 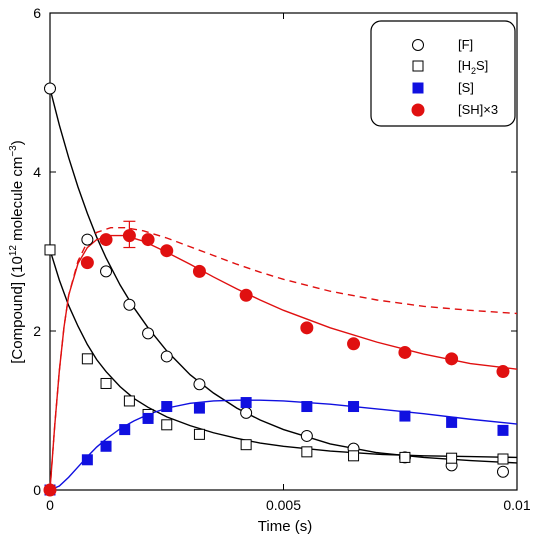 I want to click on y-tick-label: 6, so click(x=37, y=13).